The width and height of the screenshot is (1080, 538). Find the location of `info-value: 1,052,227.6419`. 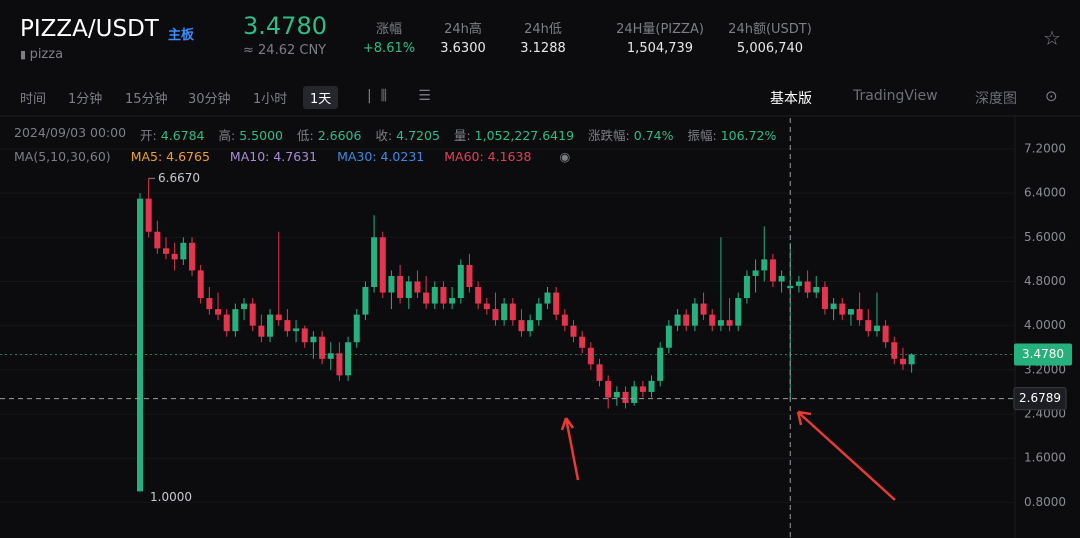

info-value: 1,052,227.6419 is located at coordinates (524, 135).